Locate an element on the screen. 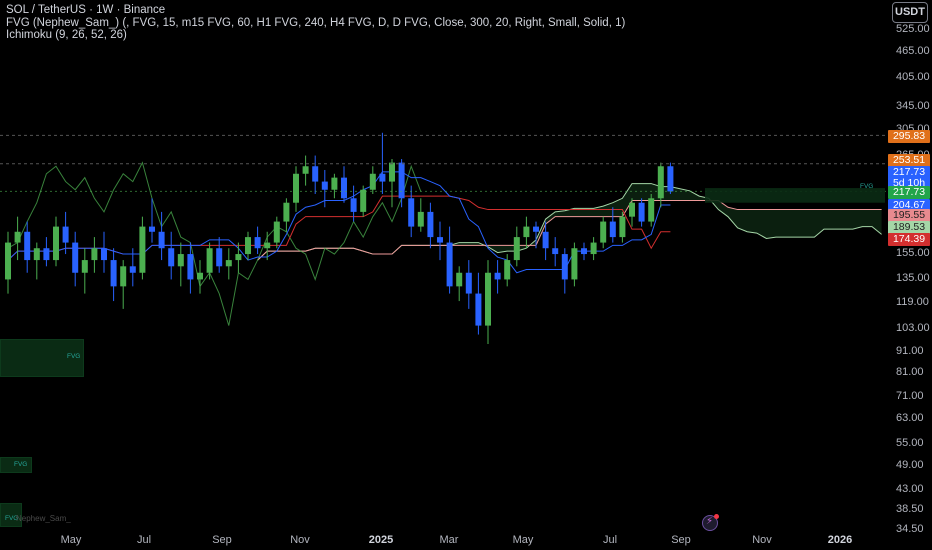 Image resolution: width=932 pixels, height=550 pixels. price-tick-label: 91.00 is located at coordinates (910, 350).